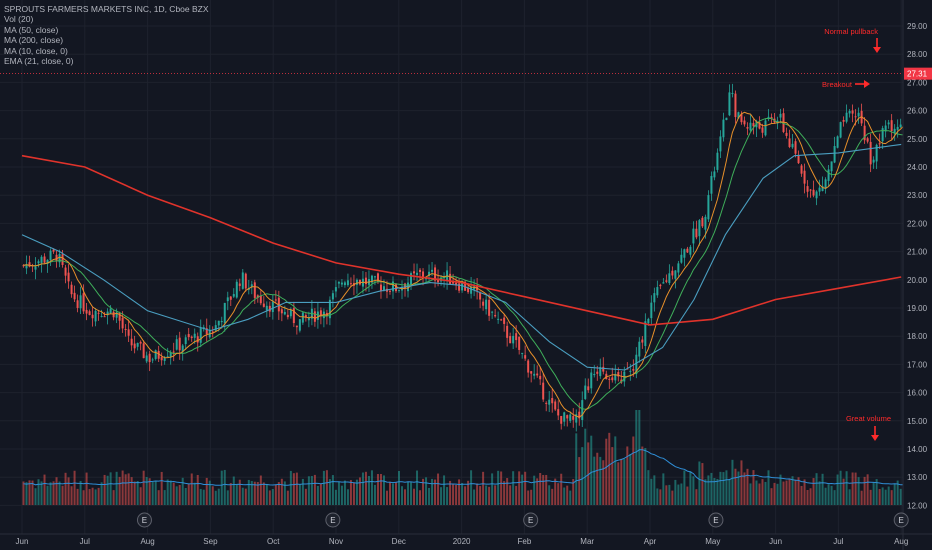 Image resolution: width=932 pixels, height=550 pixels. I want to click on svg-text: E, so click(530, 520).